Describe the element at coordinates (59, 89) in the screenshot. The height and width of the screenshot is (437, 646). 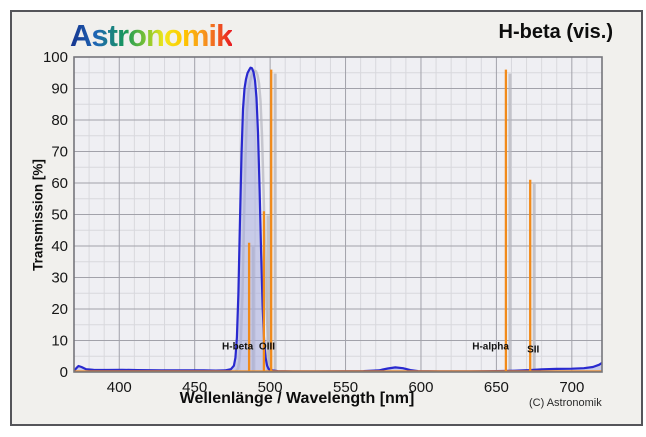
I see `y-tick-label: 90` at that location.